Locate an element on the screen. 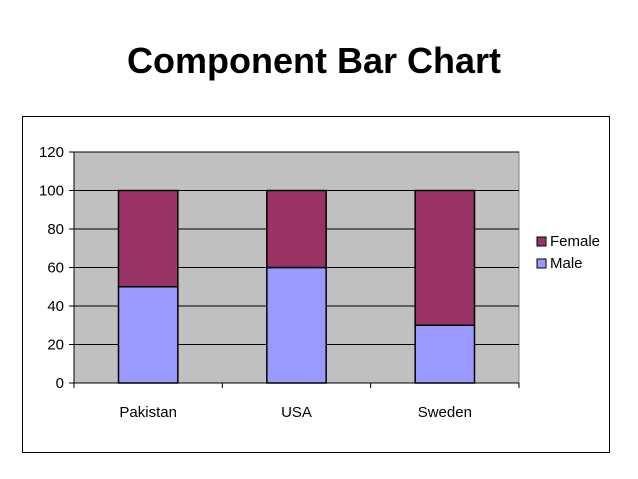 The width and height of the screenshot is (638, 479). legend-label-female: Female is located at coordinates (575, 241).